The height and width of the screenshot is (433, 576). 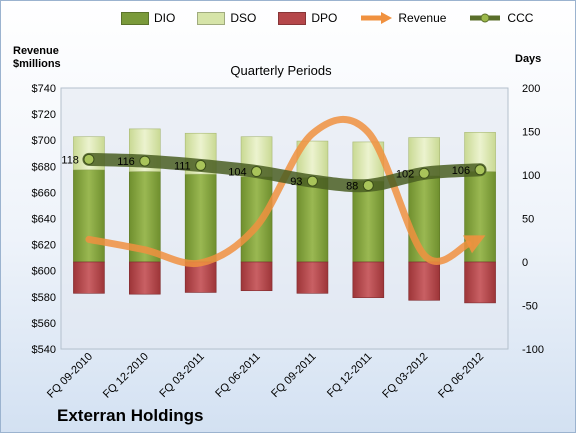 I want to click on legend-label-ccc: CCC, so click(x=520, y=18).